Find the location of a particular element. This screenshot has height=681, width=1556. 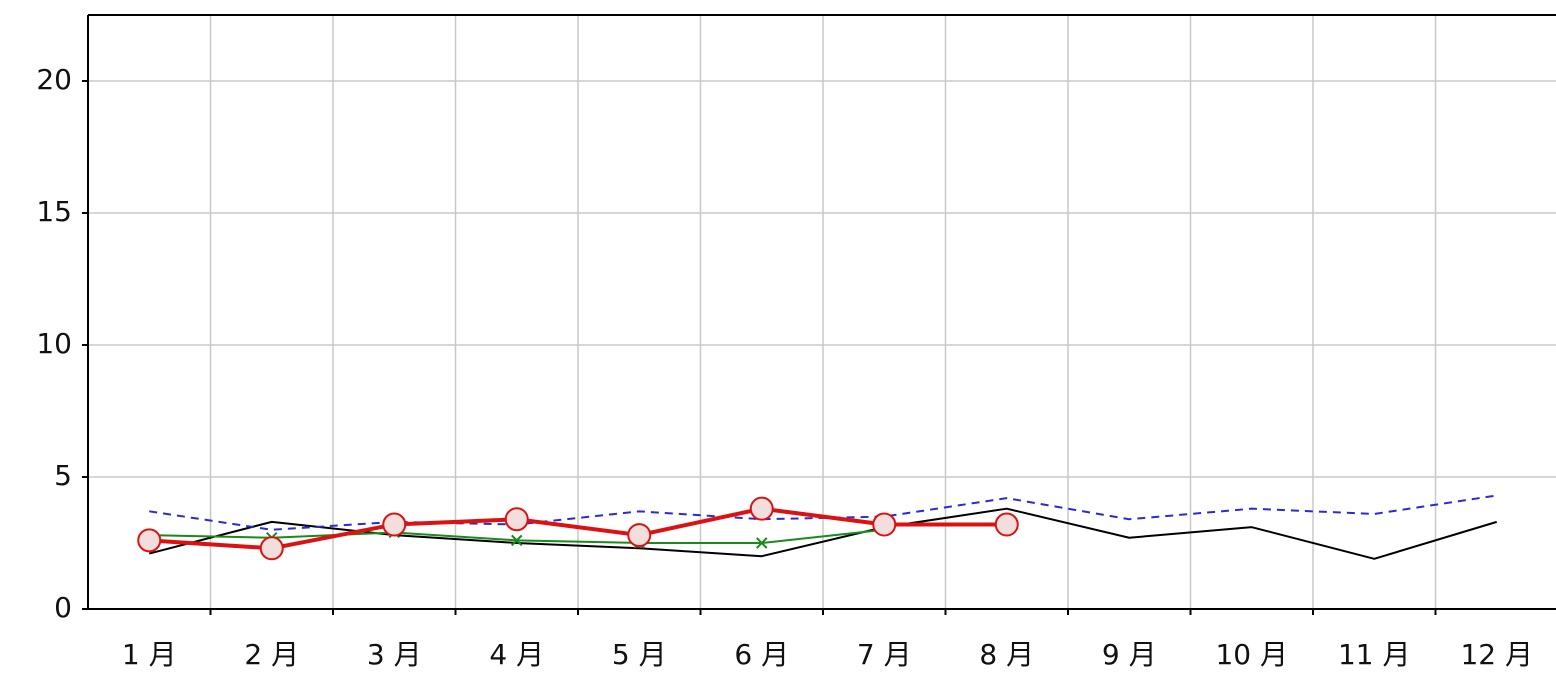

series-line is located at coordinates (578, 528).